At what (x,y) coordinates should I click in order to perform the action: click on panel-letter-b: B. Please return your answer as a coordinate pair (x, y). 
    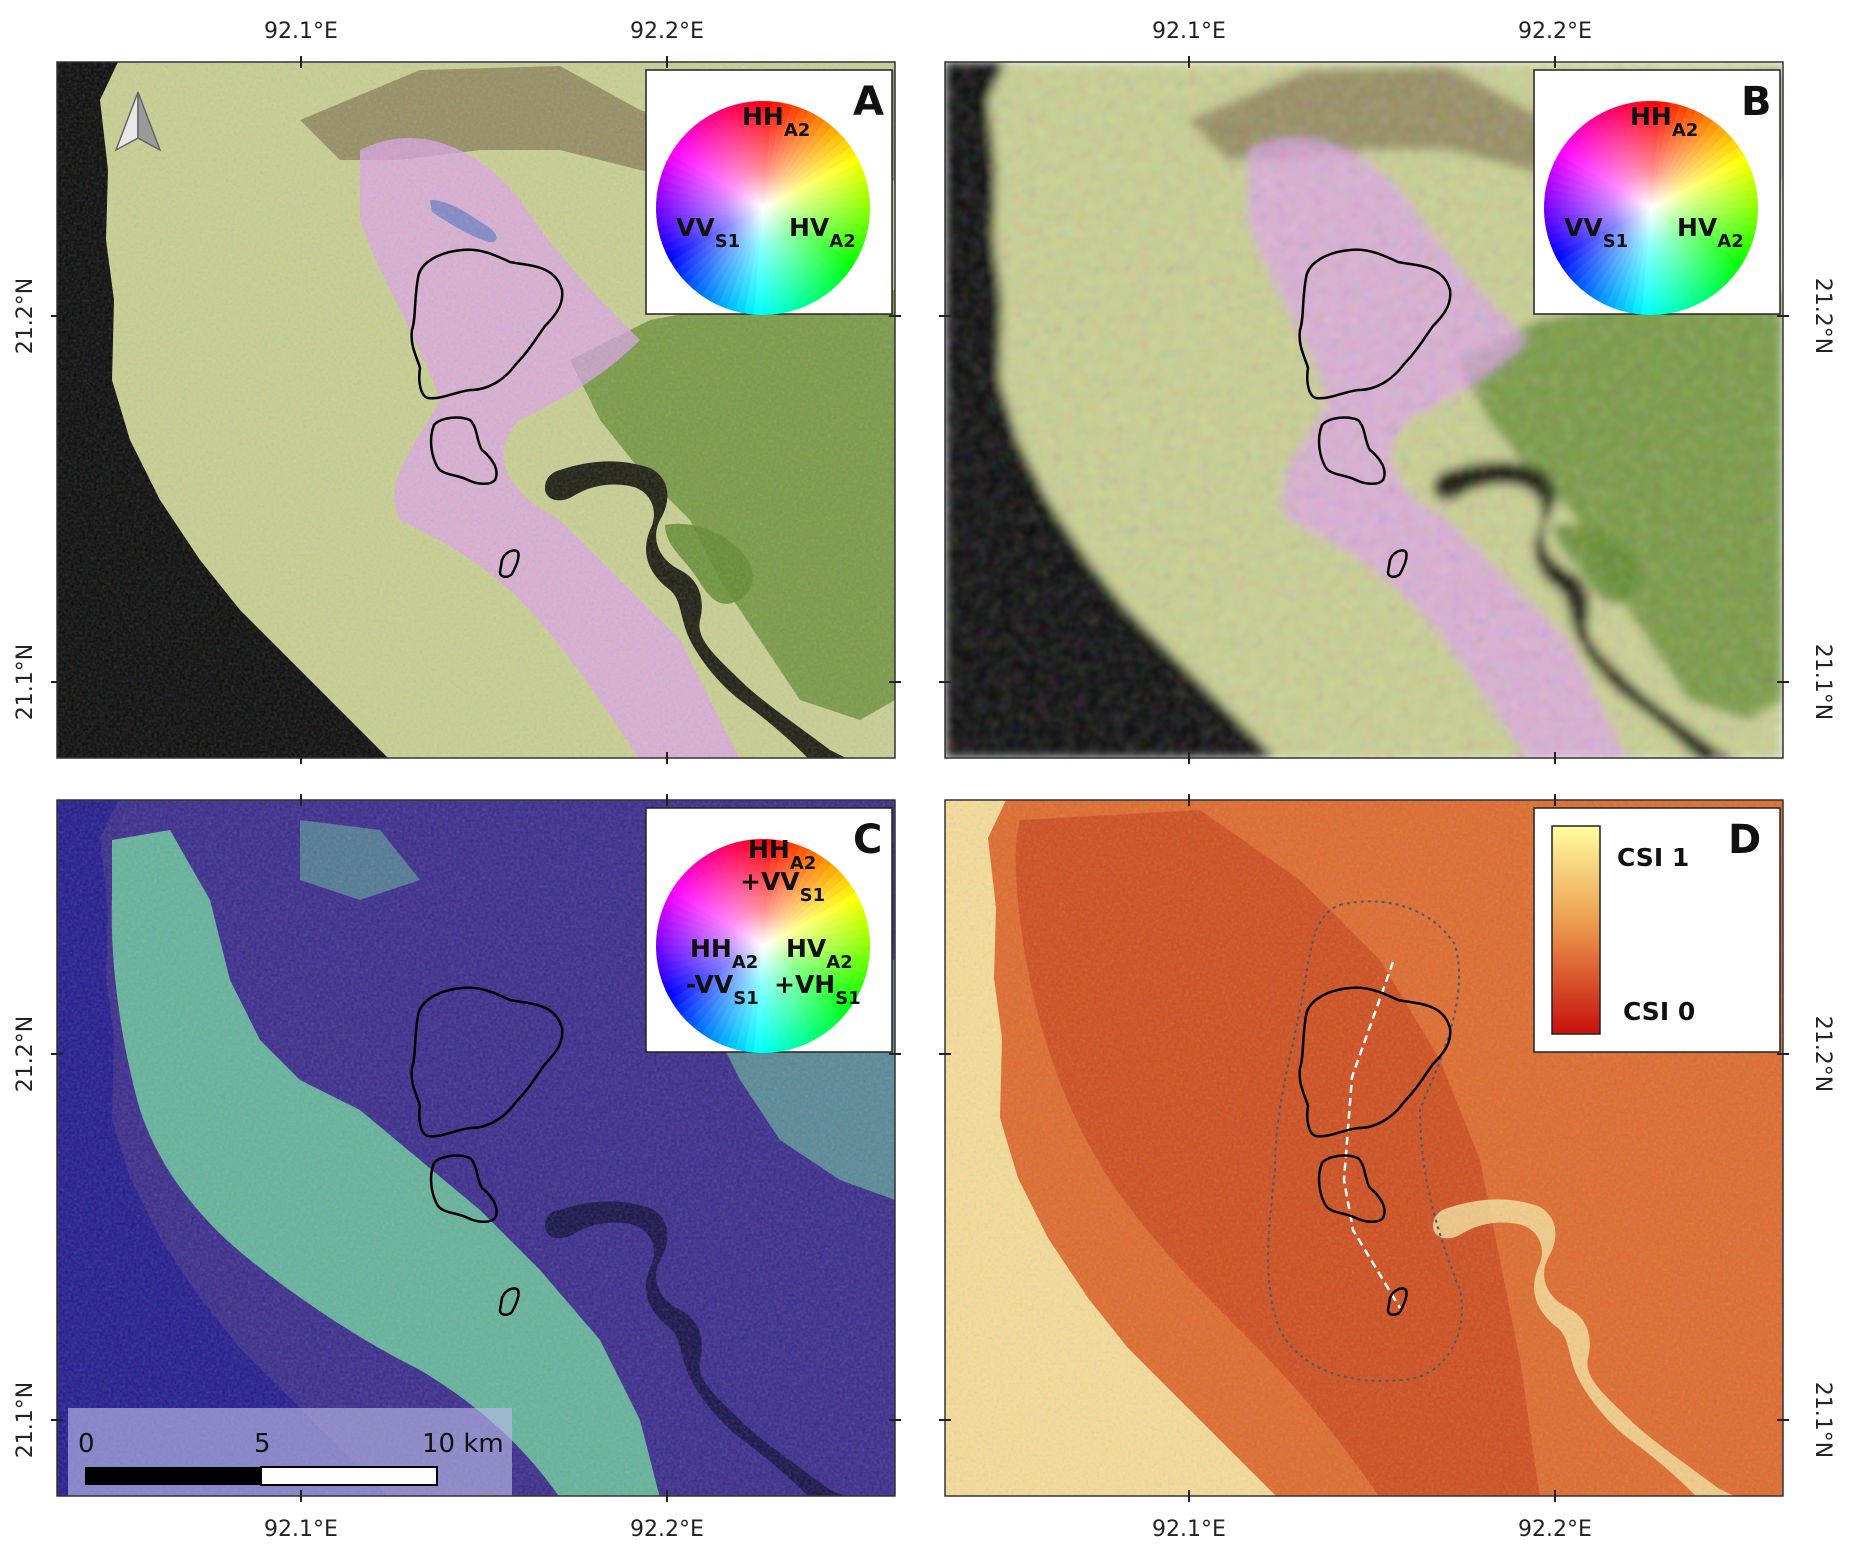
    Looking at the image, I should click on (1756, 102).